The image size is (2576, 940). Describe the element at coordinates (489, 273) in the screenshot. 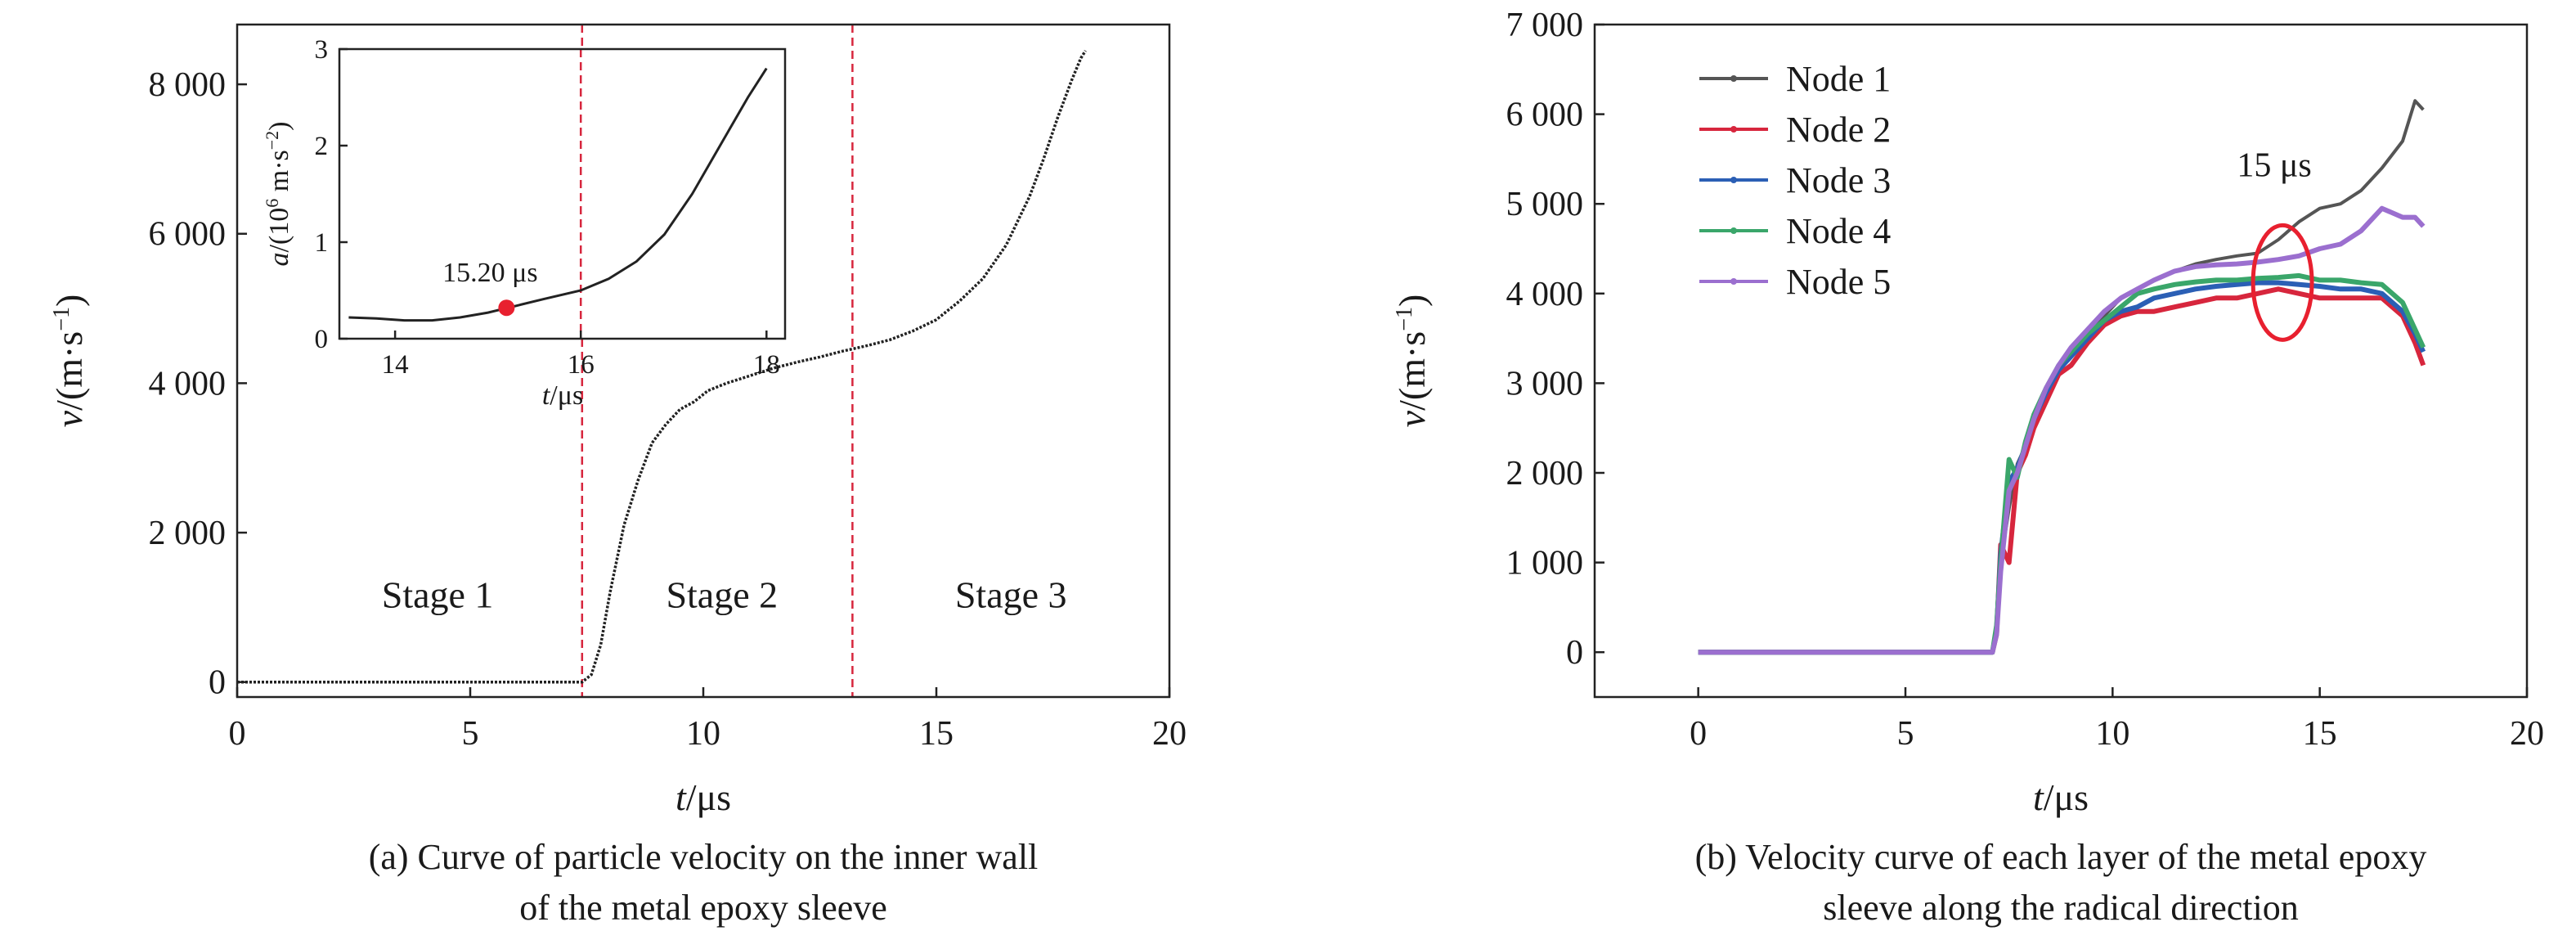

I see `inset-marker-label: 15.20 μs` at that location.